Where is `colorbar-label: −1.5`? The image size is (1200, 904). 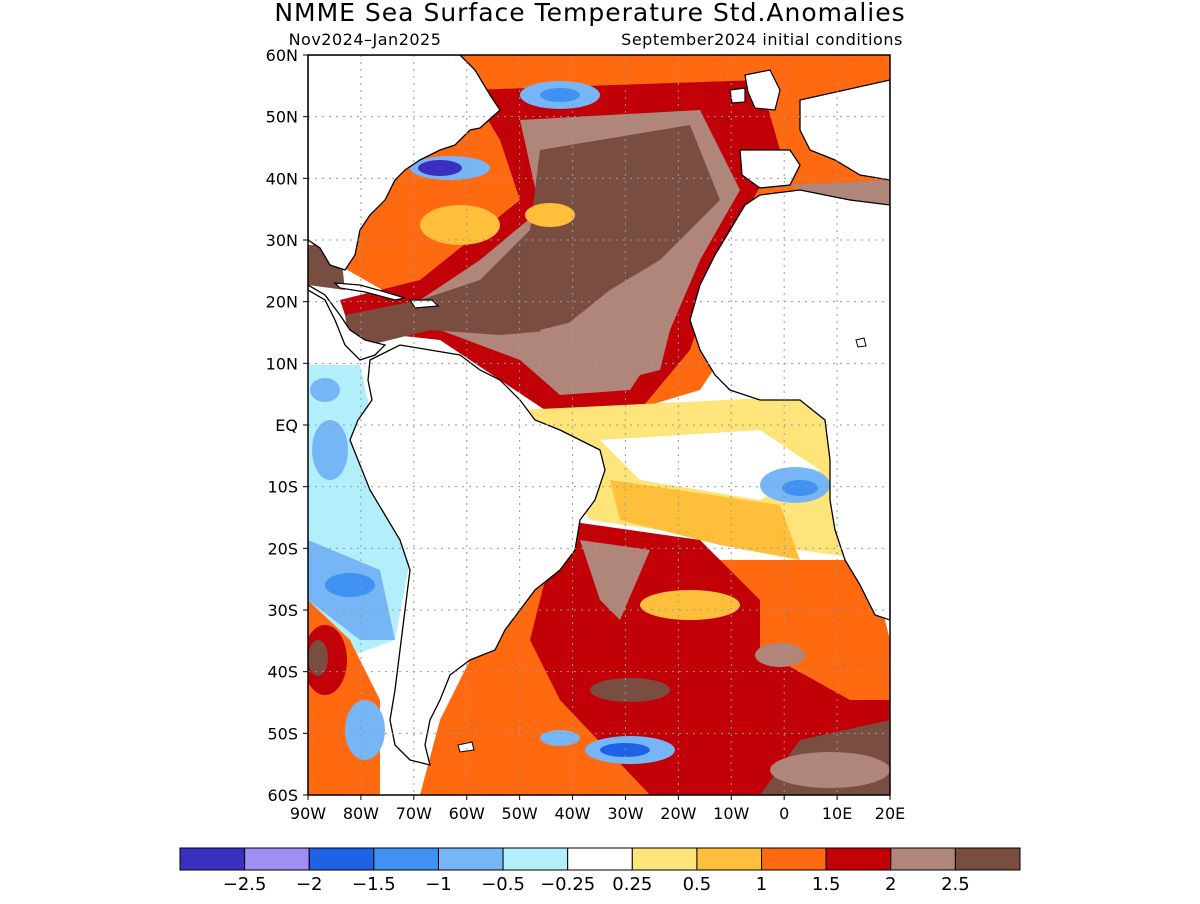 colorbar-label: −1.5 is located at coordinates (374, 884).